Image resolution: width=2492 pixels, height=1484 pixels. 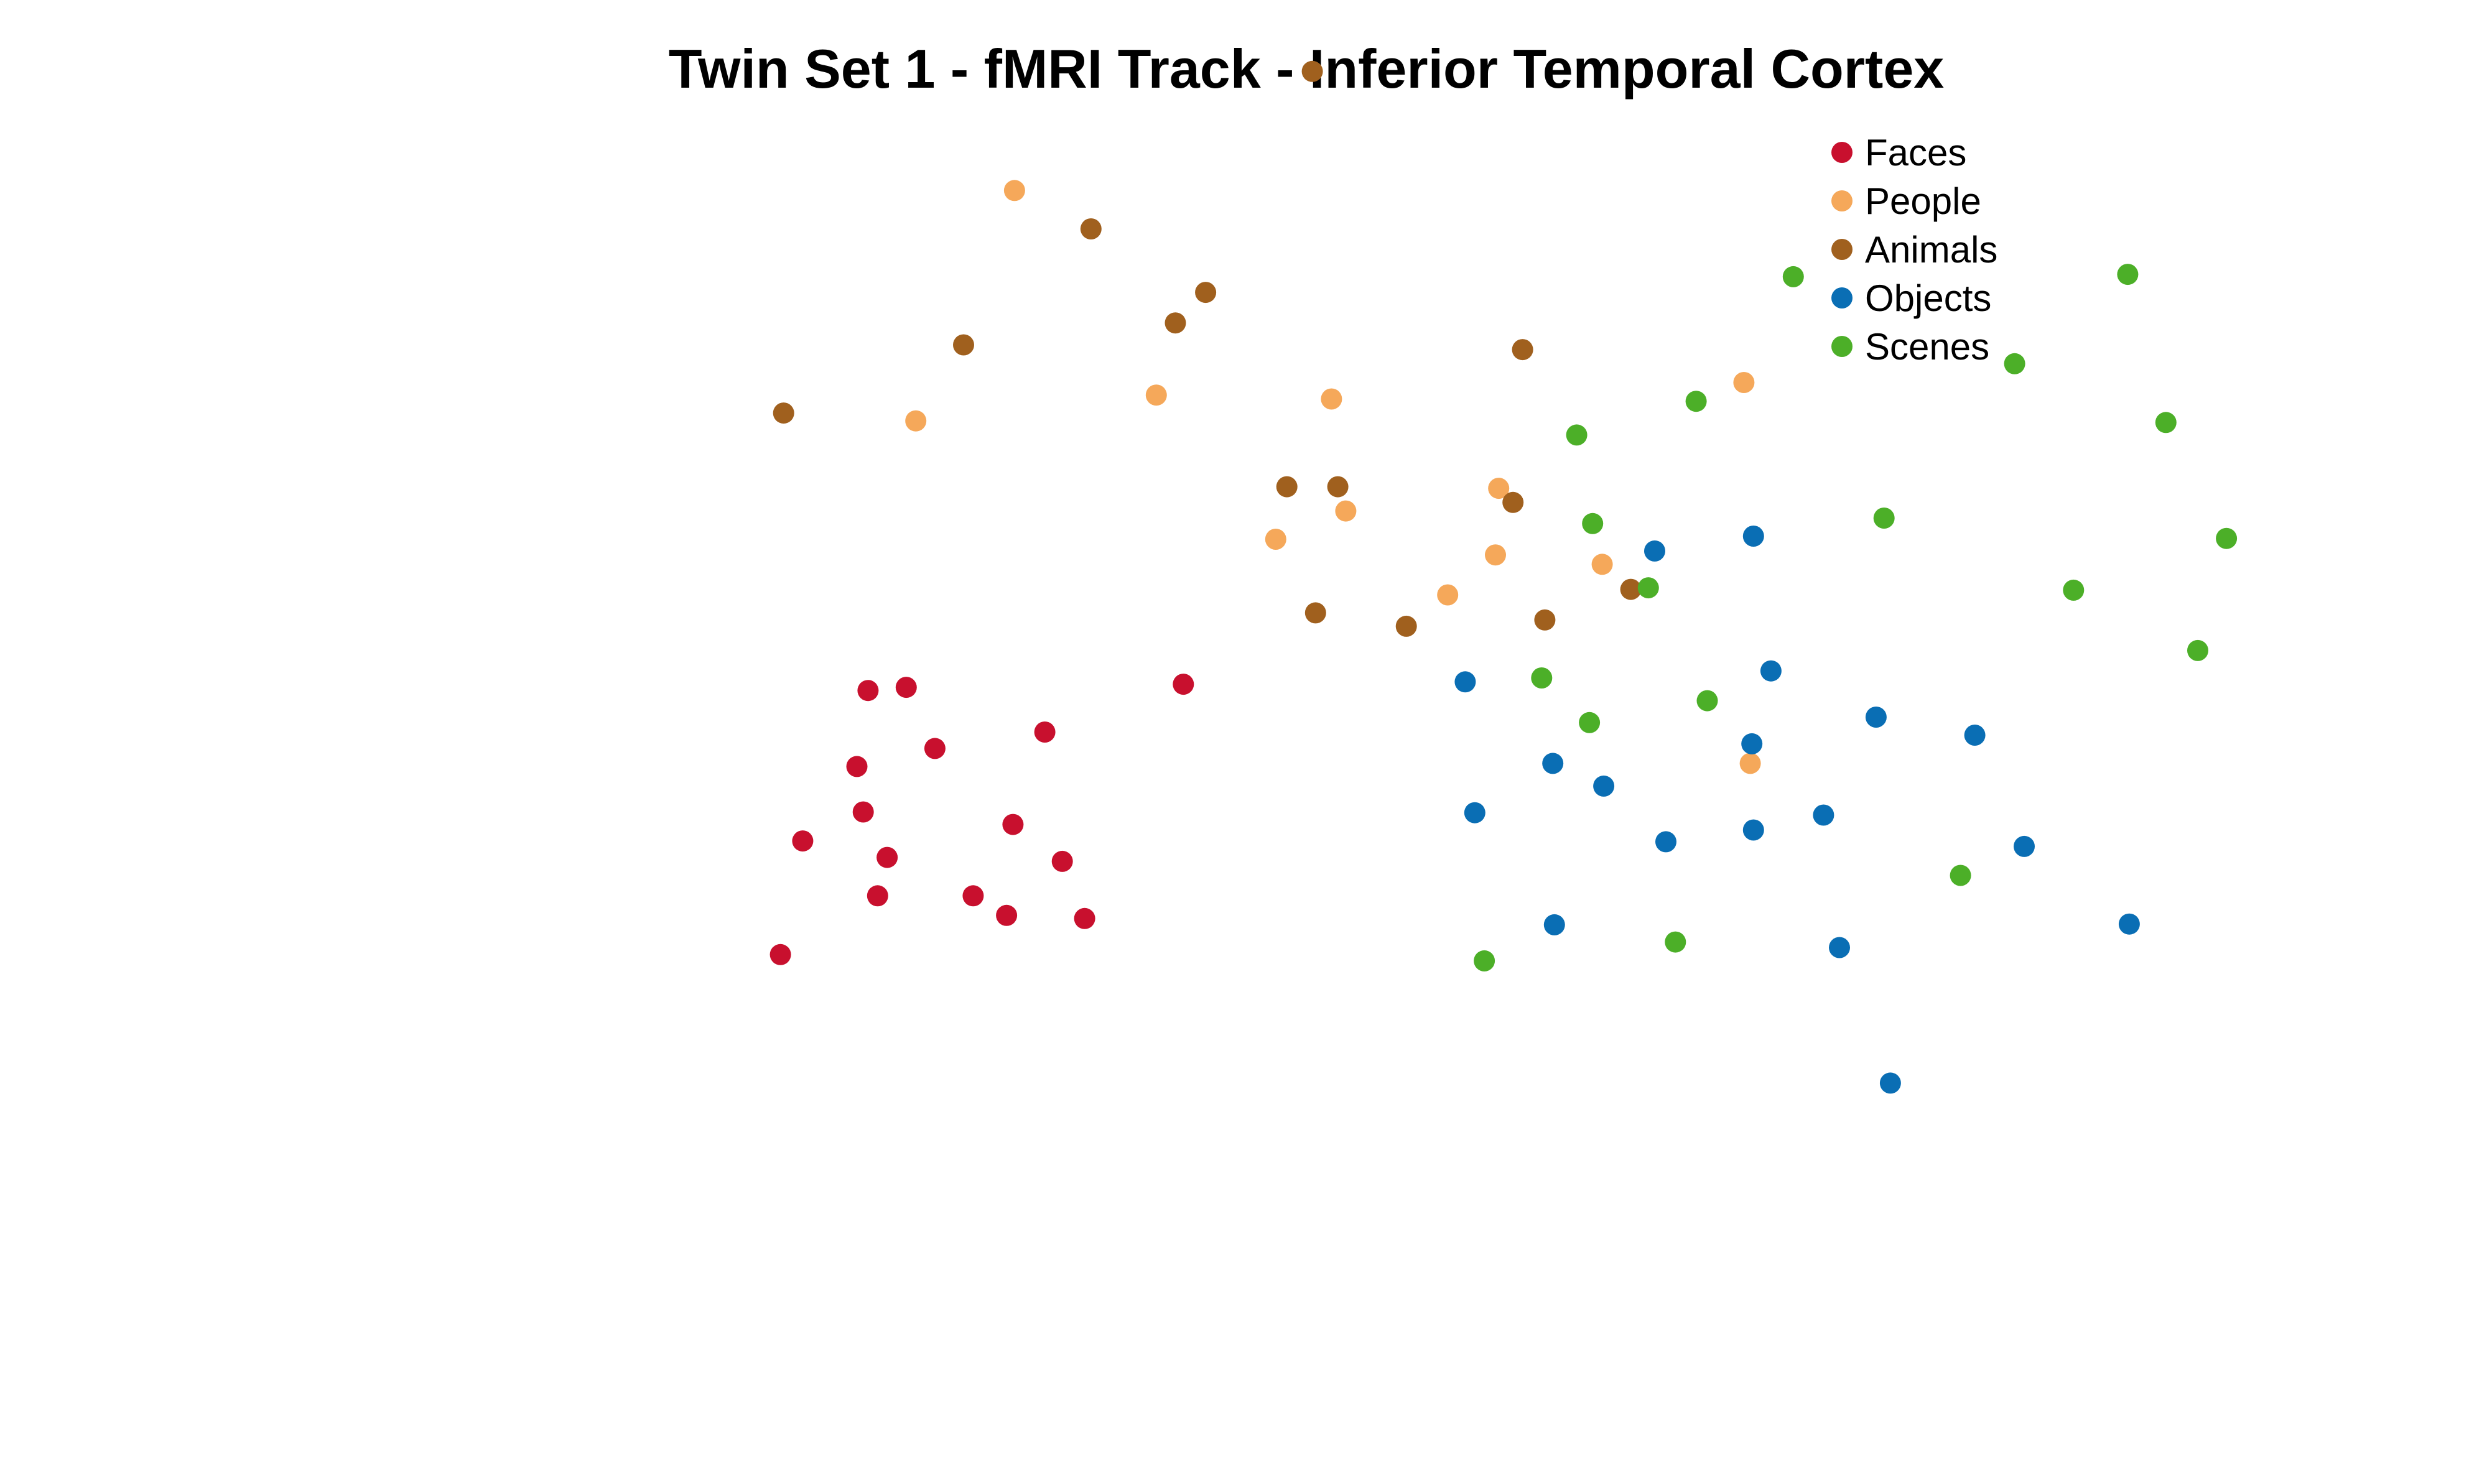 I want to click on legend: Faces People Animals Objects Scenes, so click(x=1914, y=250).